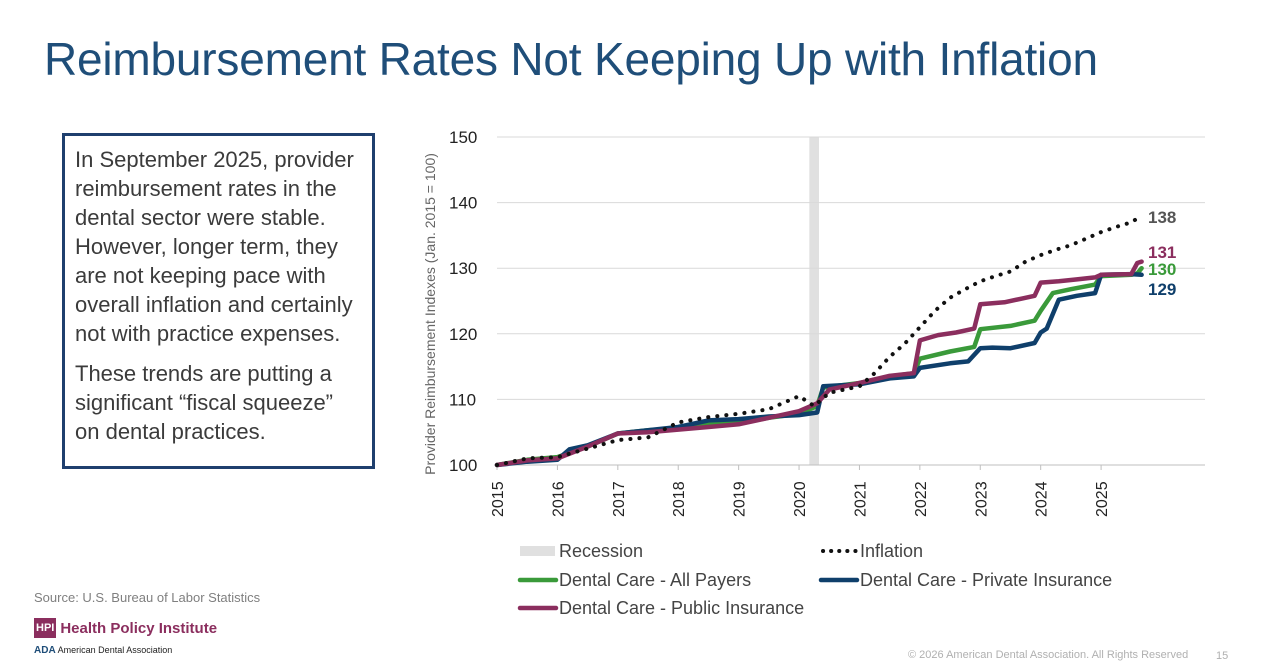 This screenshot has width=1277, height=672. Describe the element at coordinates (619, 499) in the screenshot. I see `x-tick-label: 2017` at that location.